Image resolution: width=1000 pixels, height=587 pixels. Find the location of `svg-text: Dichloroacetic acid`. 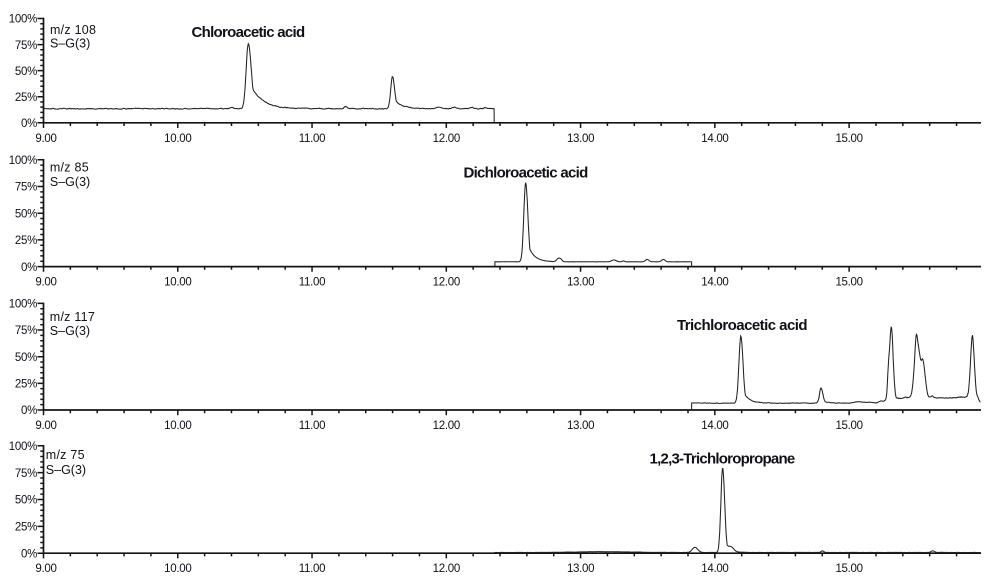

svg-text: Dichloroacetic acid is located at coordinates (525, 173).